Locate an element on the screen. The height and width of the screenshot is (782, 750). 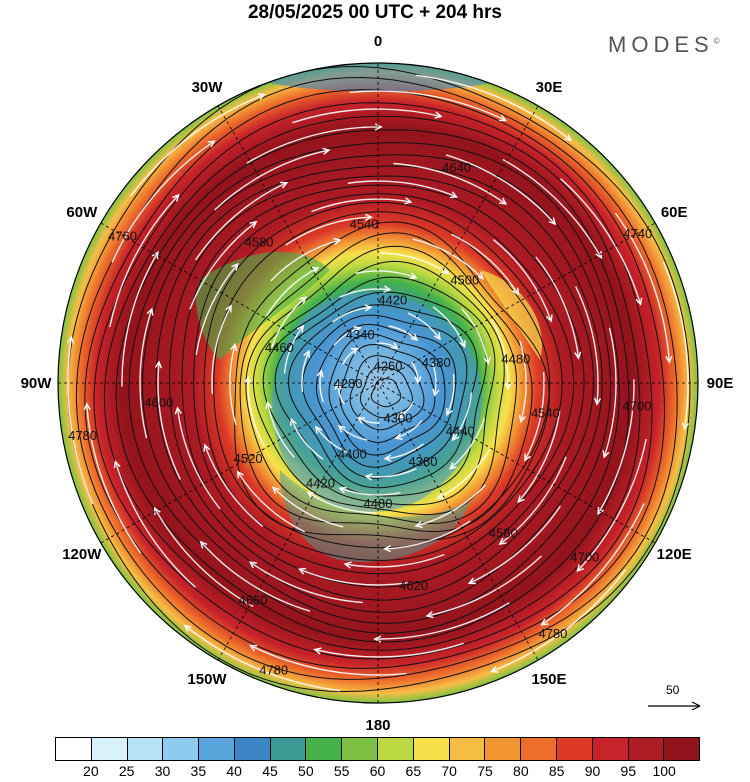
contour-label: 4760 is located at coordinates (122, 236).